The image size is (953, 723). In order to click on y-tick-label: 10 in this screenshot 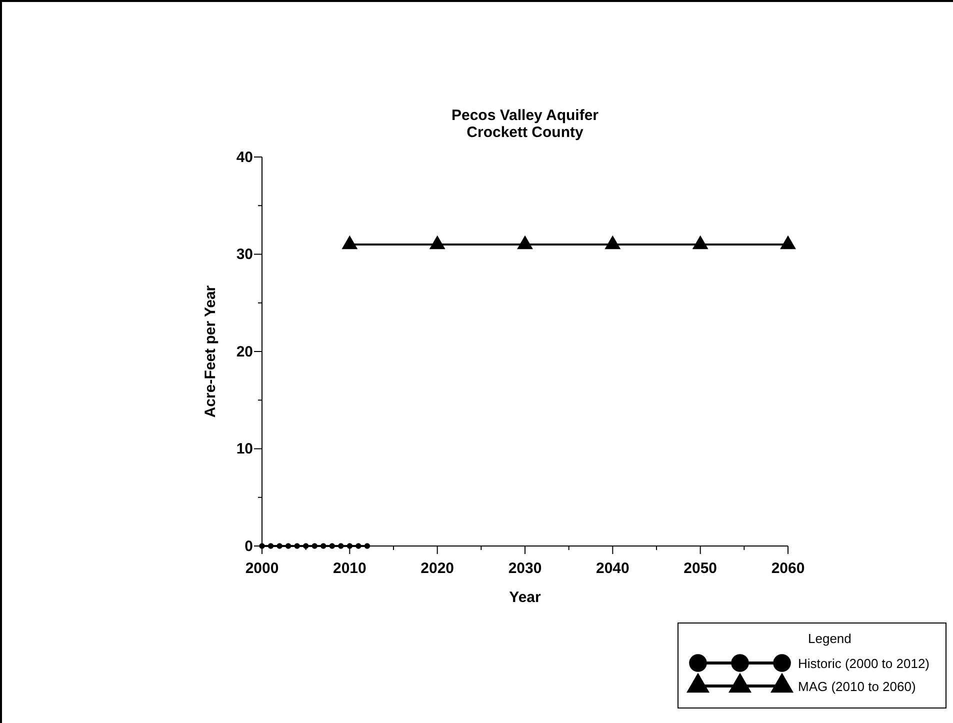, I will do `click(244, 449)`.